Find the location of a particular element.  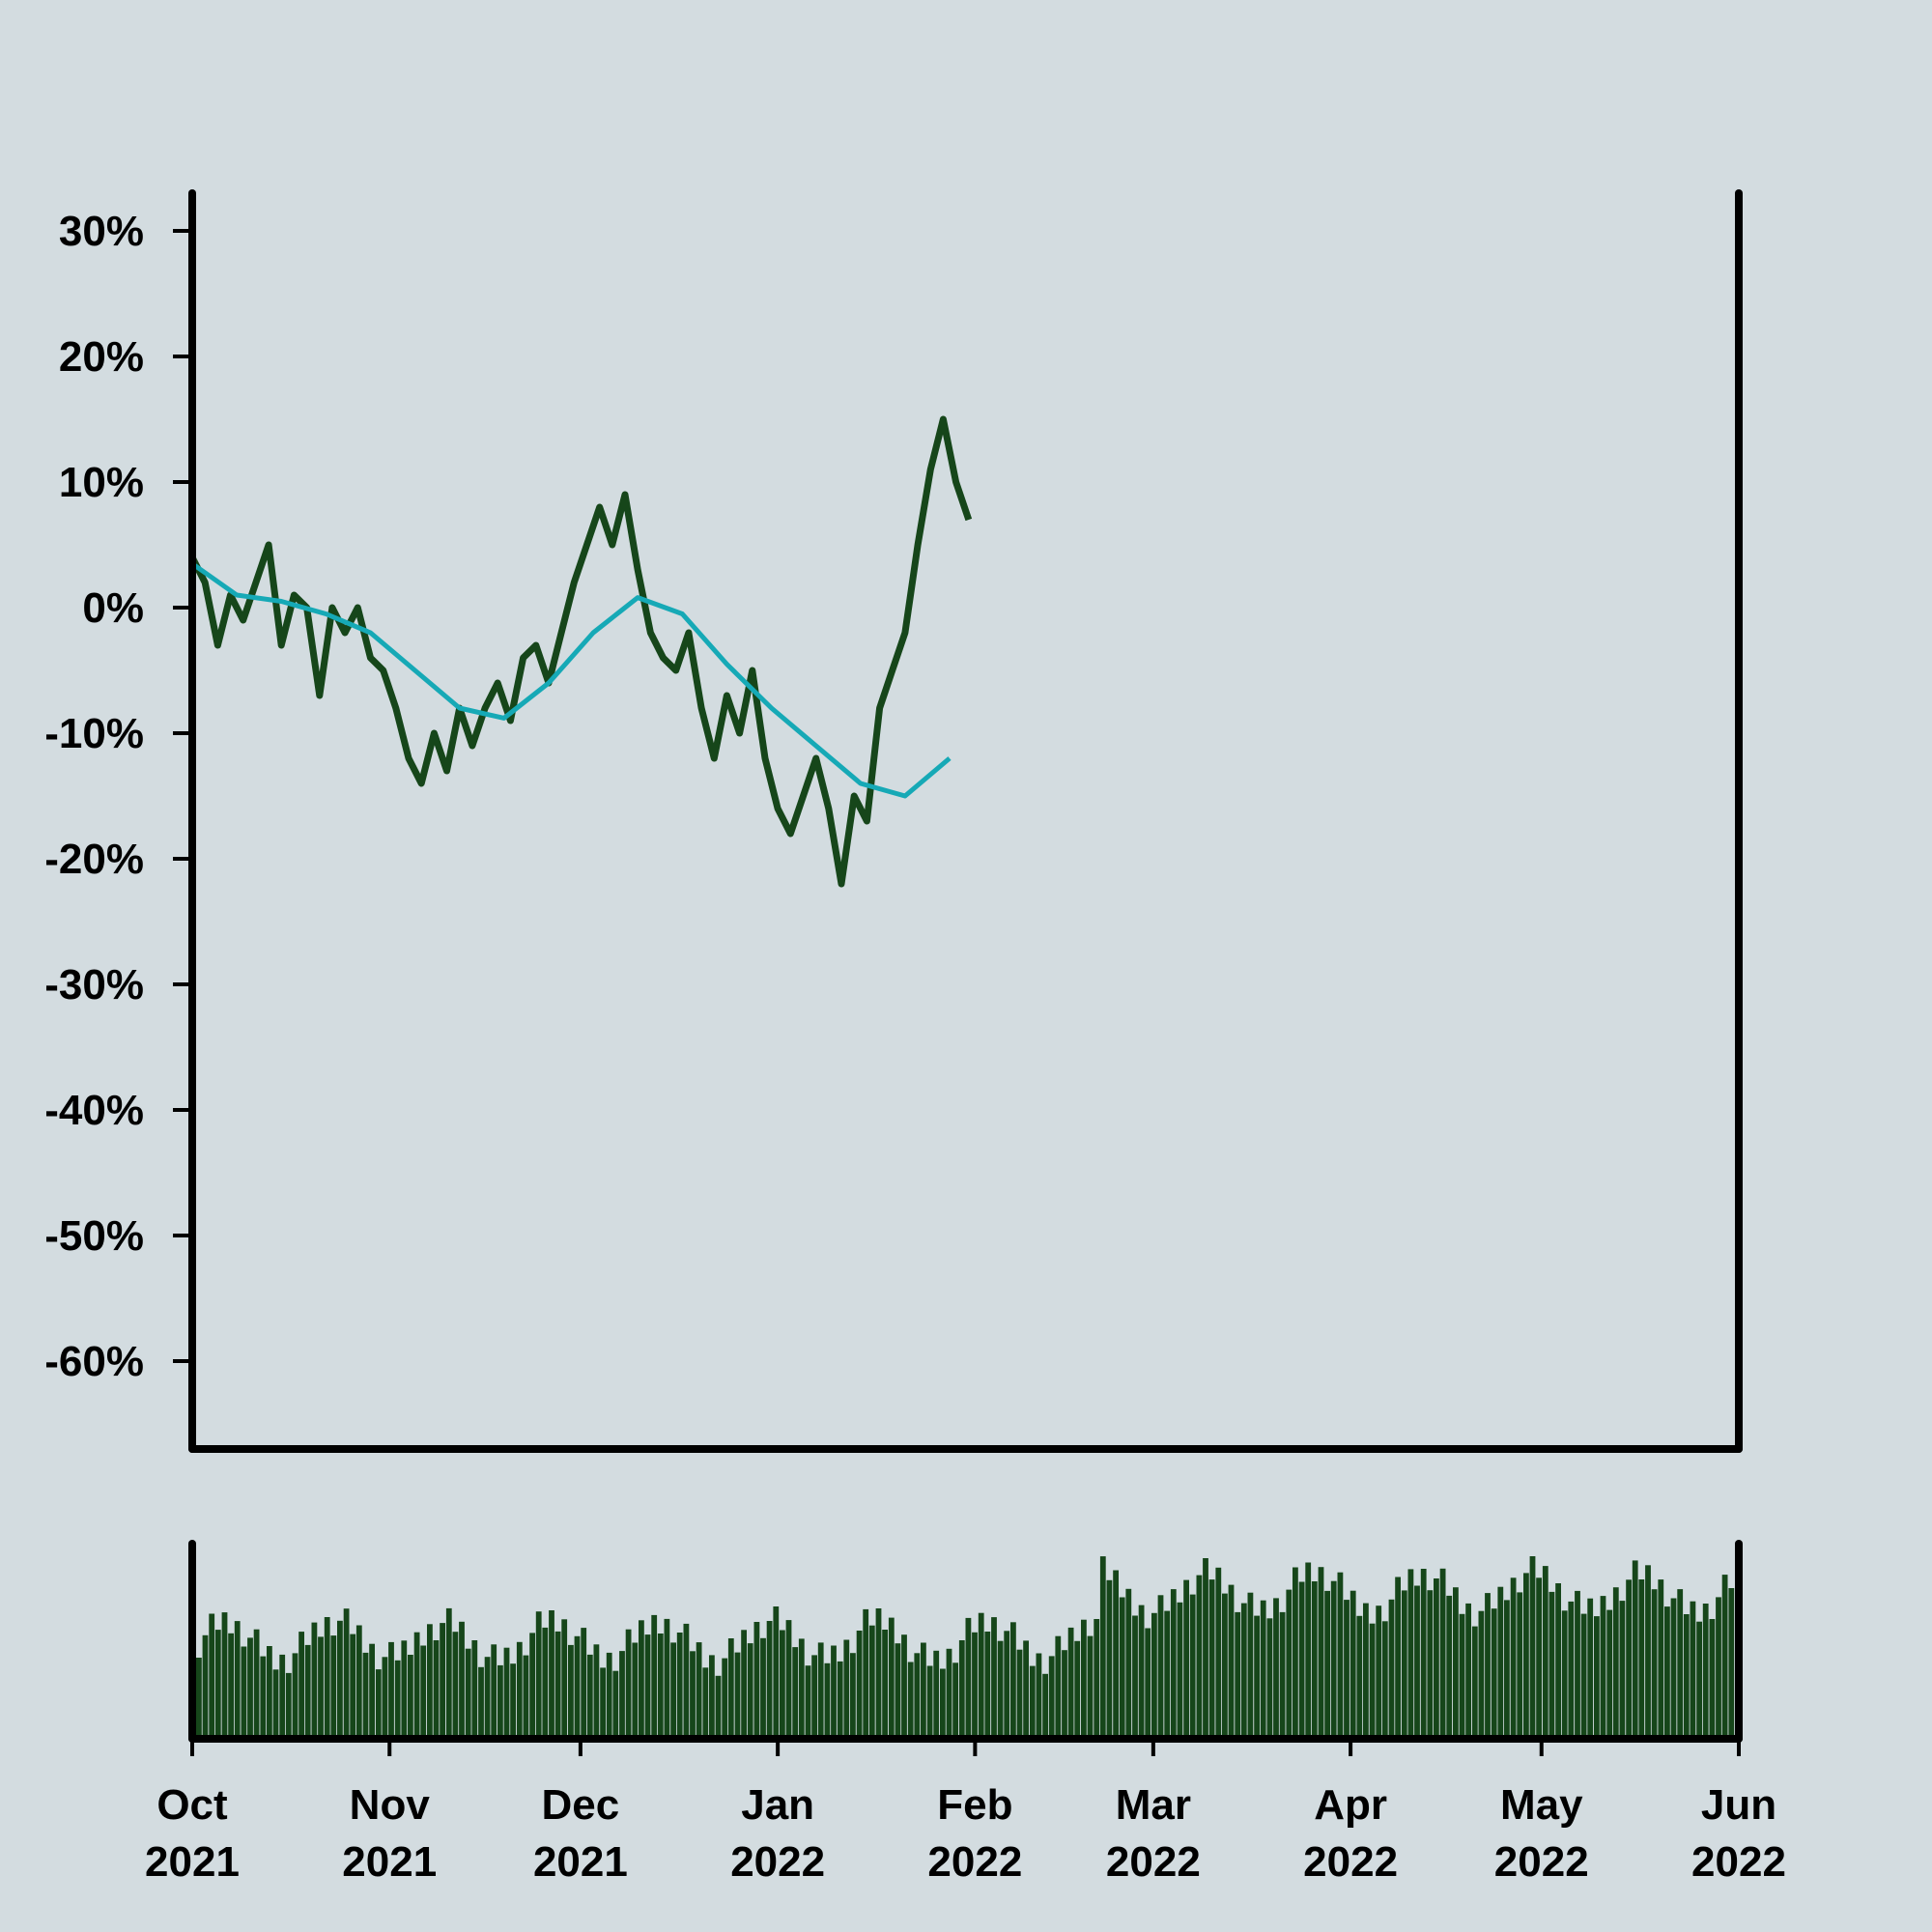

y-tick-label: -60% is located at coordinates (94, 1361).